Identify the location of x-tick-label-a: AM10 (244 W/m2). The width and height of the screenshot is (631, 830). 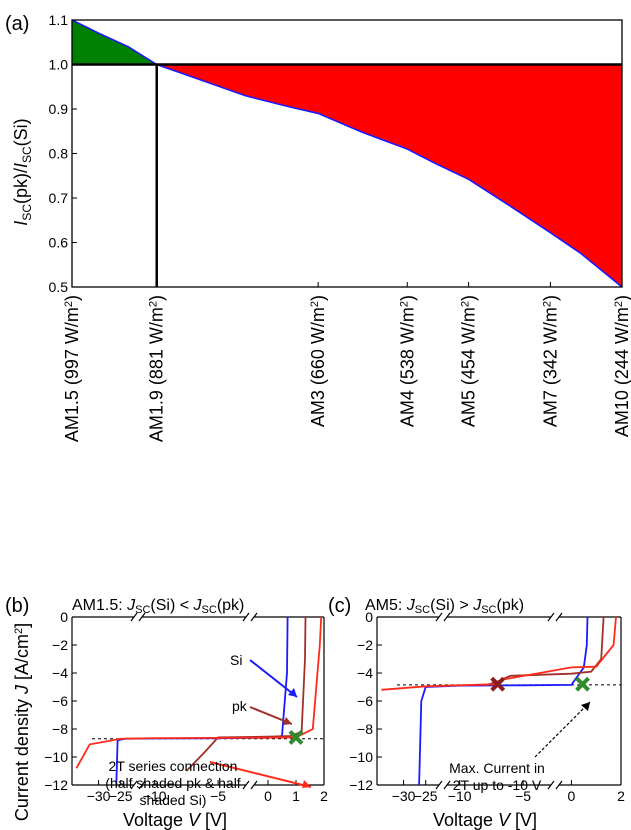
(621, 366).